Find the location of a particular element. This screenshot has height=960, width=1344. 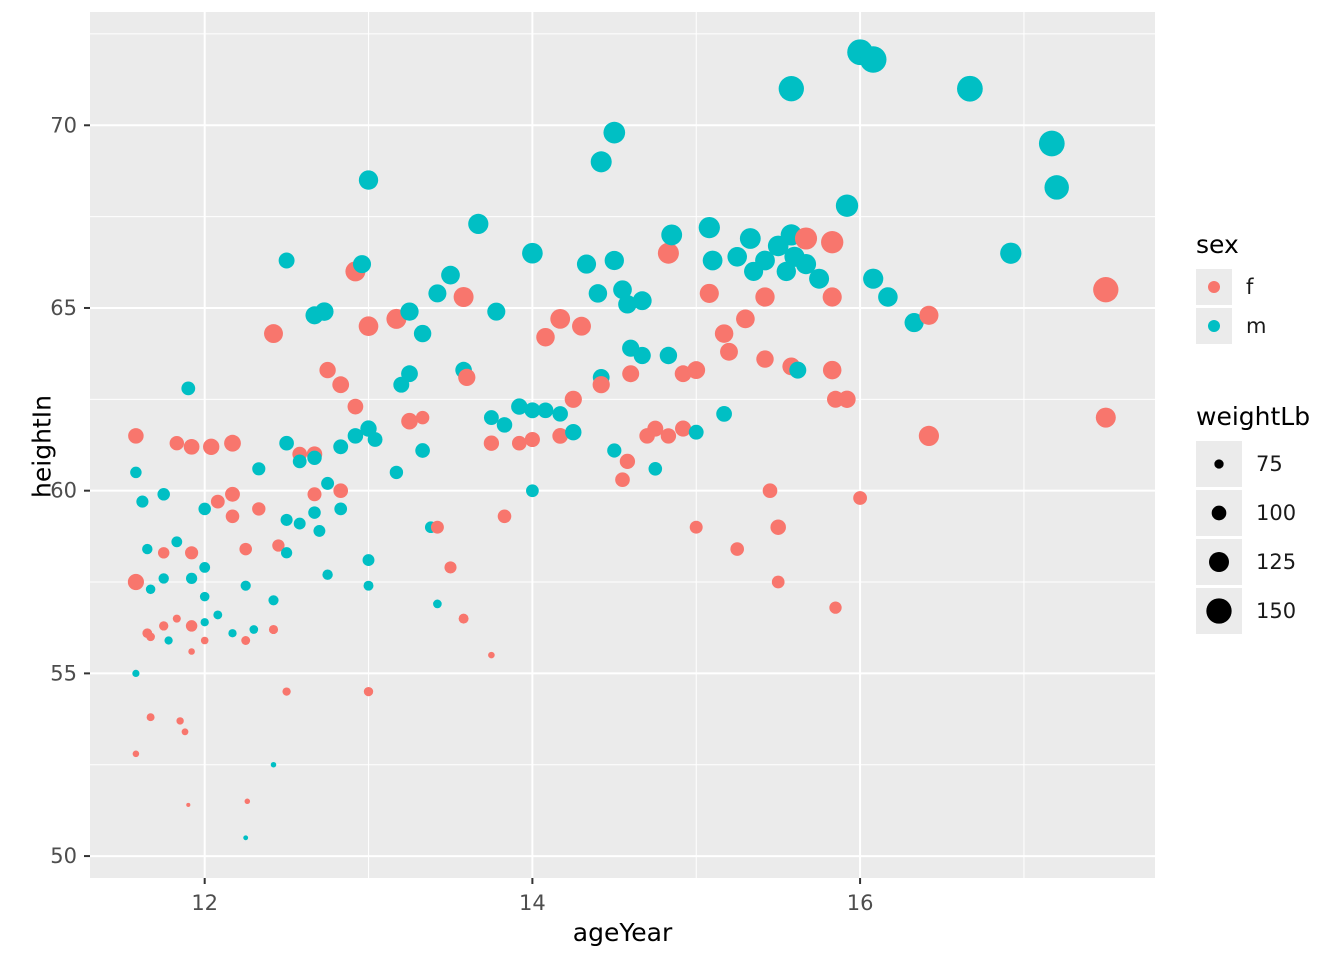

x-axis-title: ageYear is located at coordinates (622, 932).